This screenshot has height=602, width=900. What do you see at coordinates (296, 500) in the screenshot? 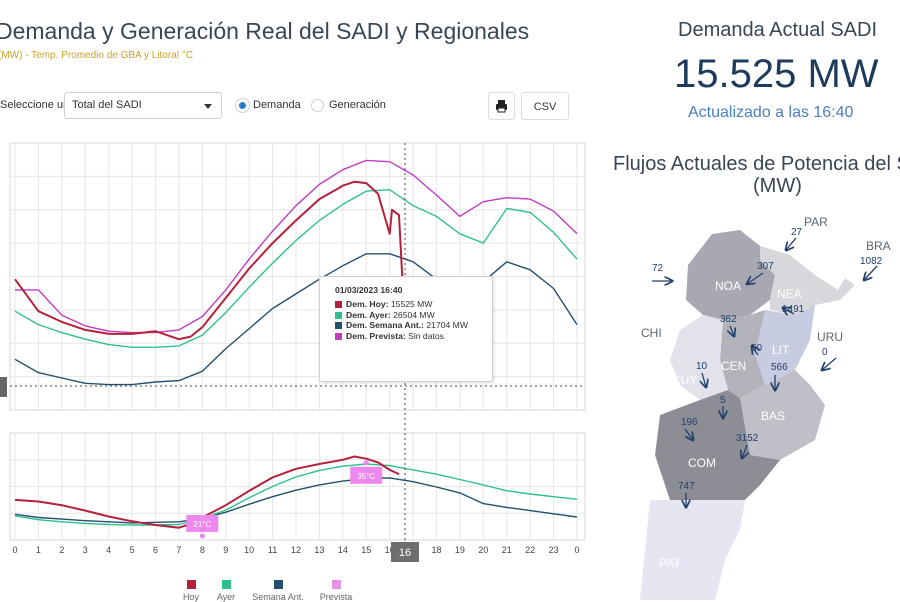
I see `temp-line-semana-ant` at bounding box center [296, 500].